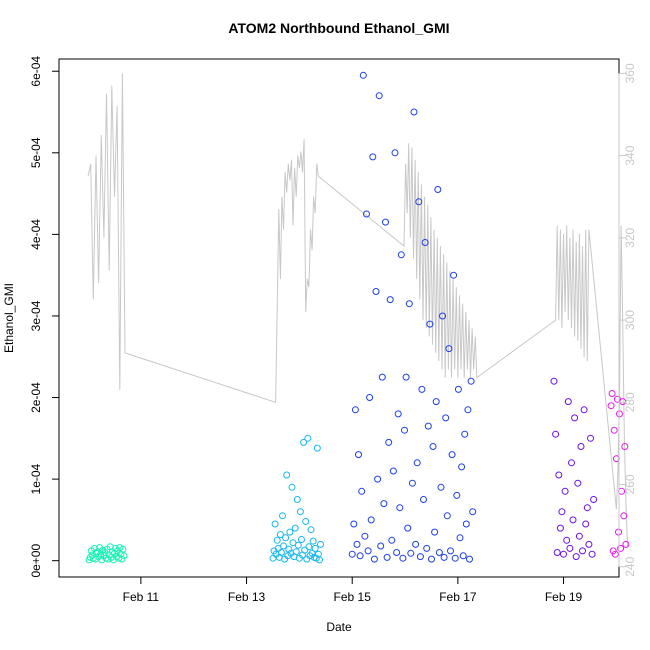 The height and width of the screenshot is (650, 650). I want to click on x-tick-label: Feb 11, so click(141, 597).